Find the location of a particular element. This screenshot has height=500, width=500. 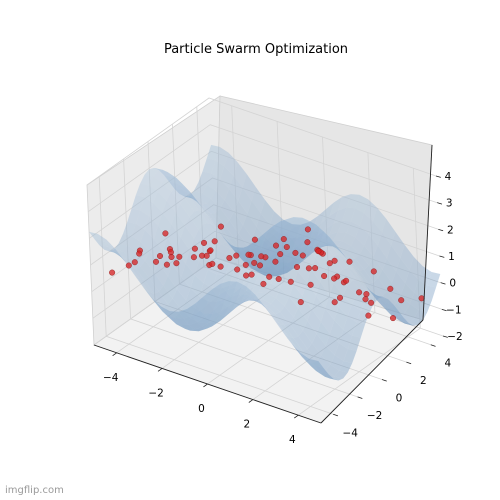

z-tick-label: 4 is located at coordinates (448, 177).